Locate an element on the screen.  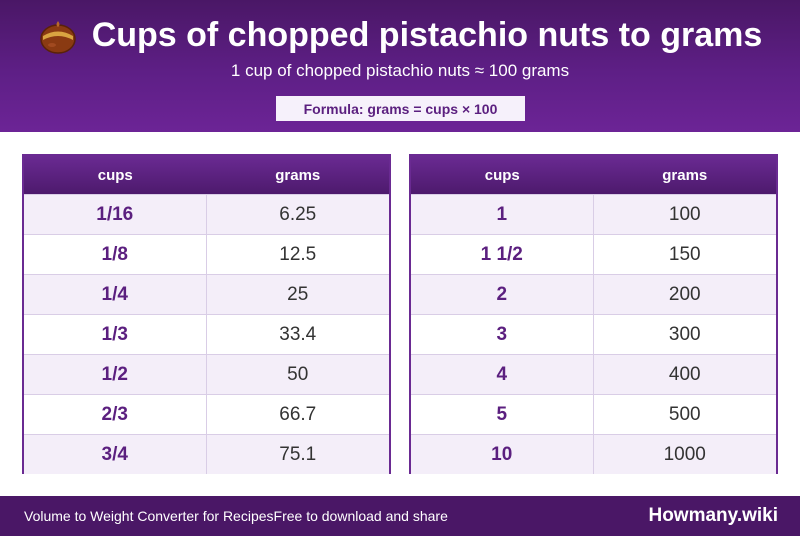
grams-cell: 100 is located at coordinates (684, 214).